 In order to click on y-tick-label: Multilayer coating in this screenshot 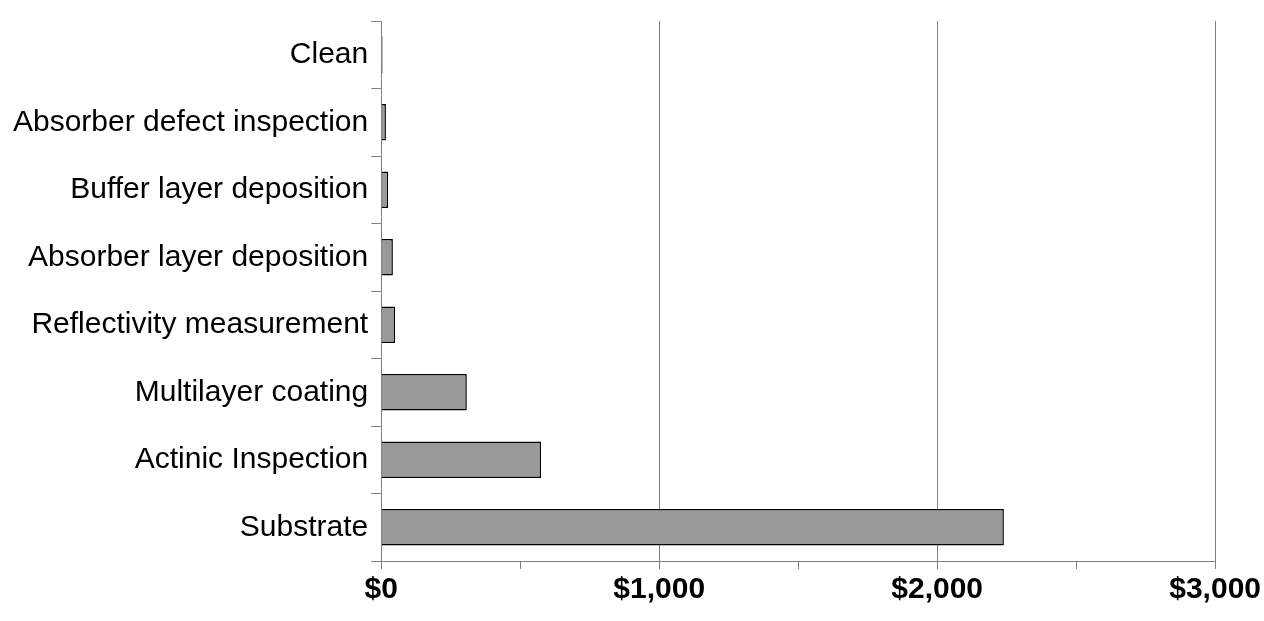, I will do `click(251, 390)`.